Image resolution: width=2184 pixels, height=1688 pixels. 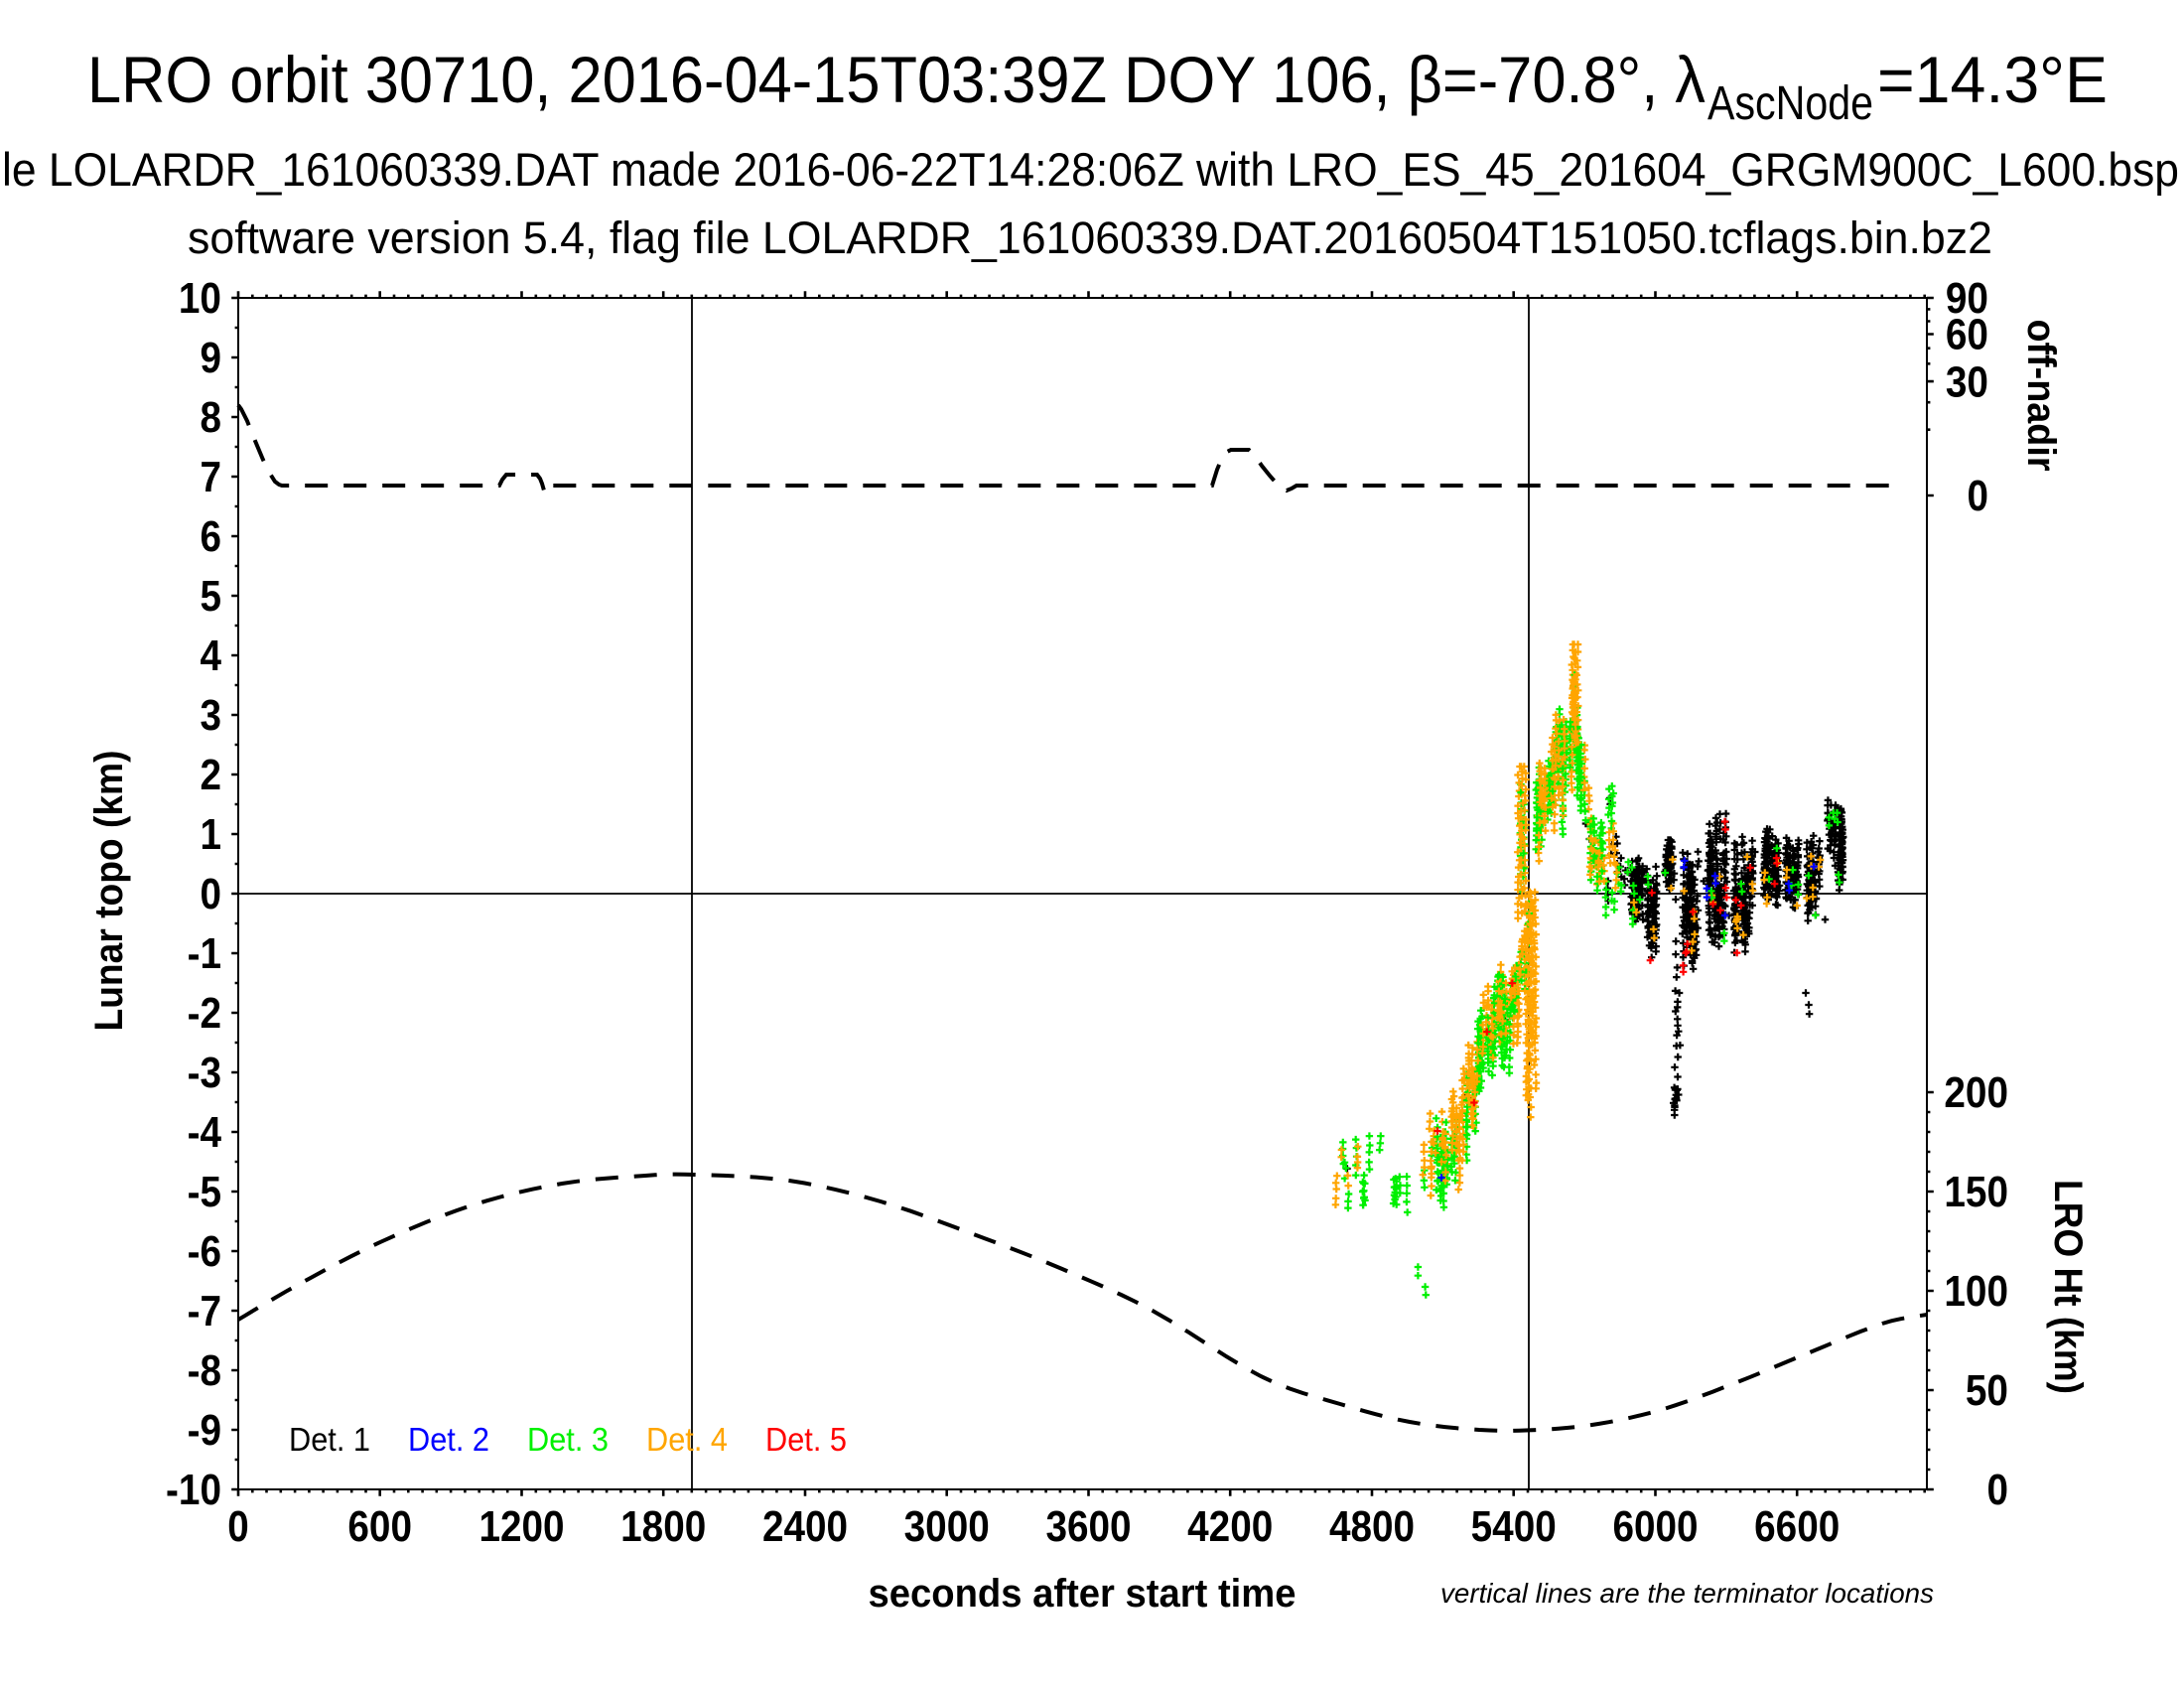 I want to click on svg-text: Det. 4, so click(x=687, y=1439).